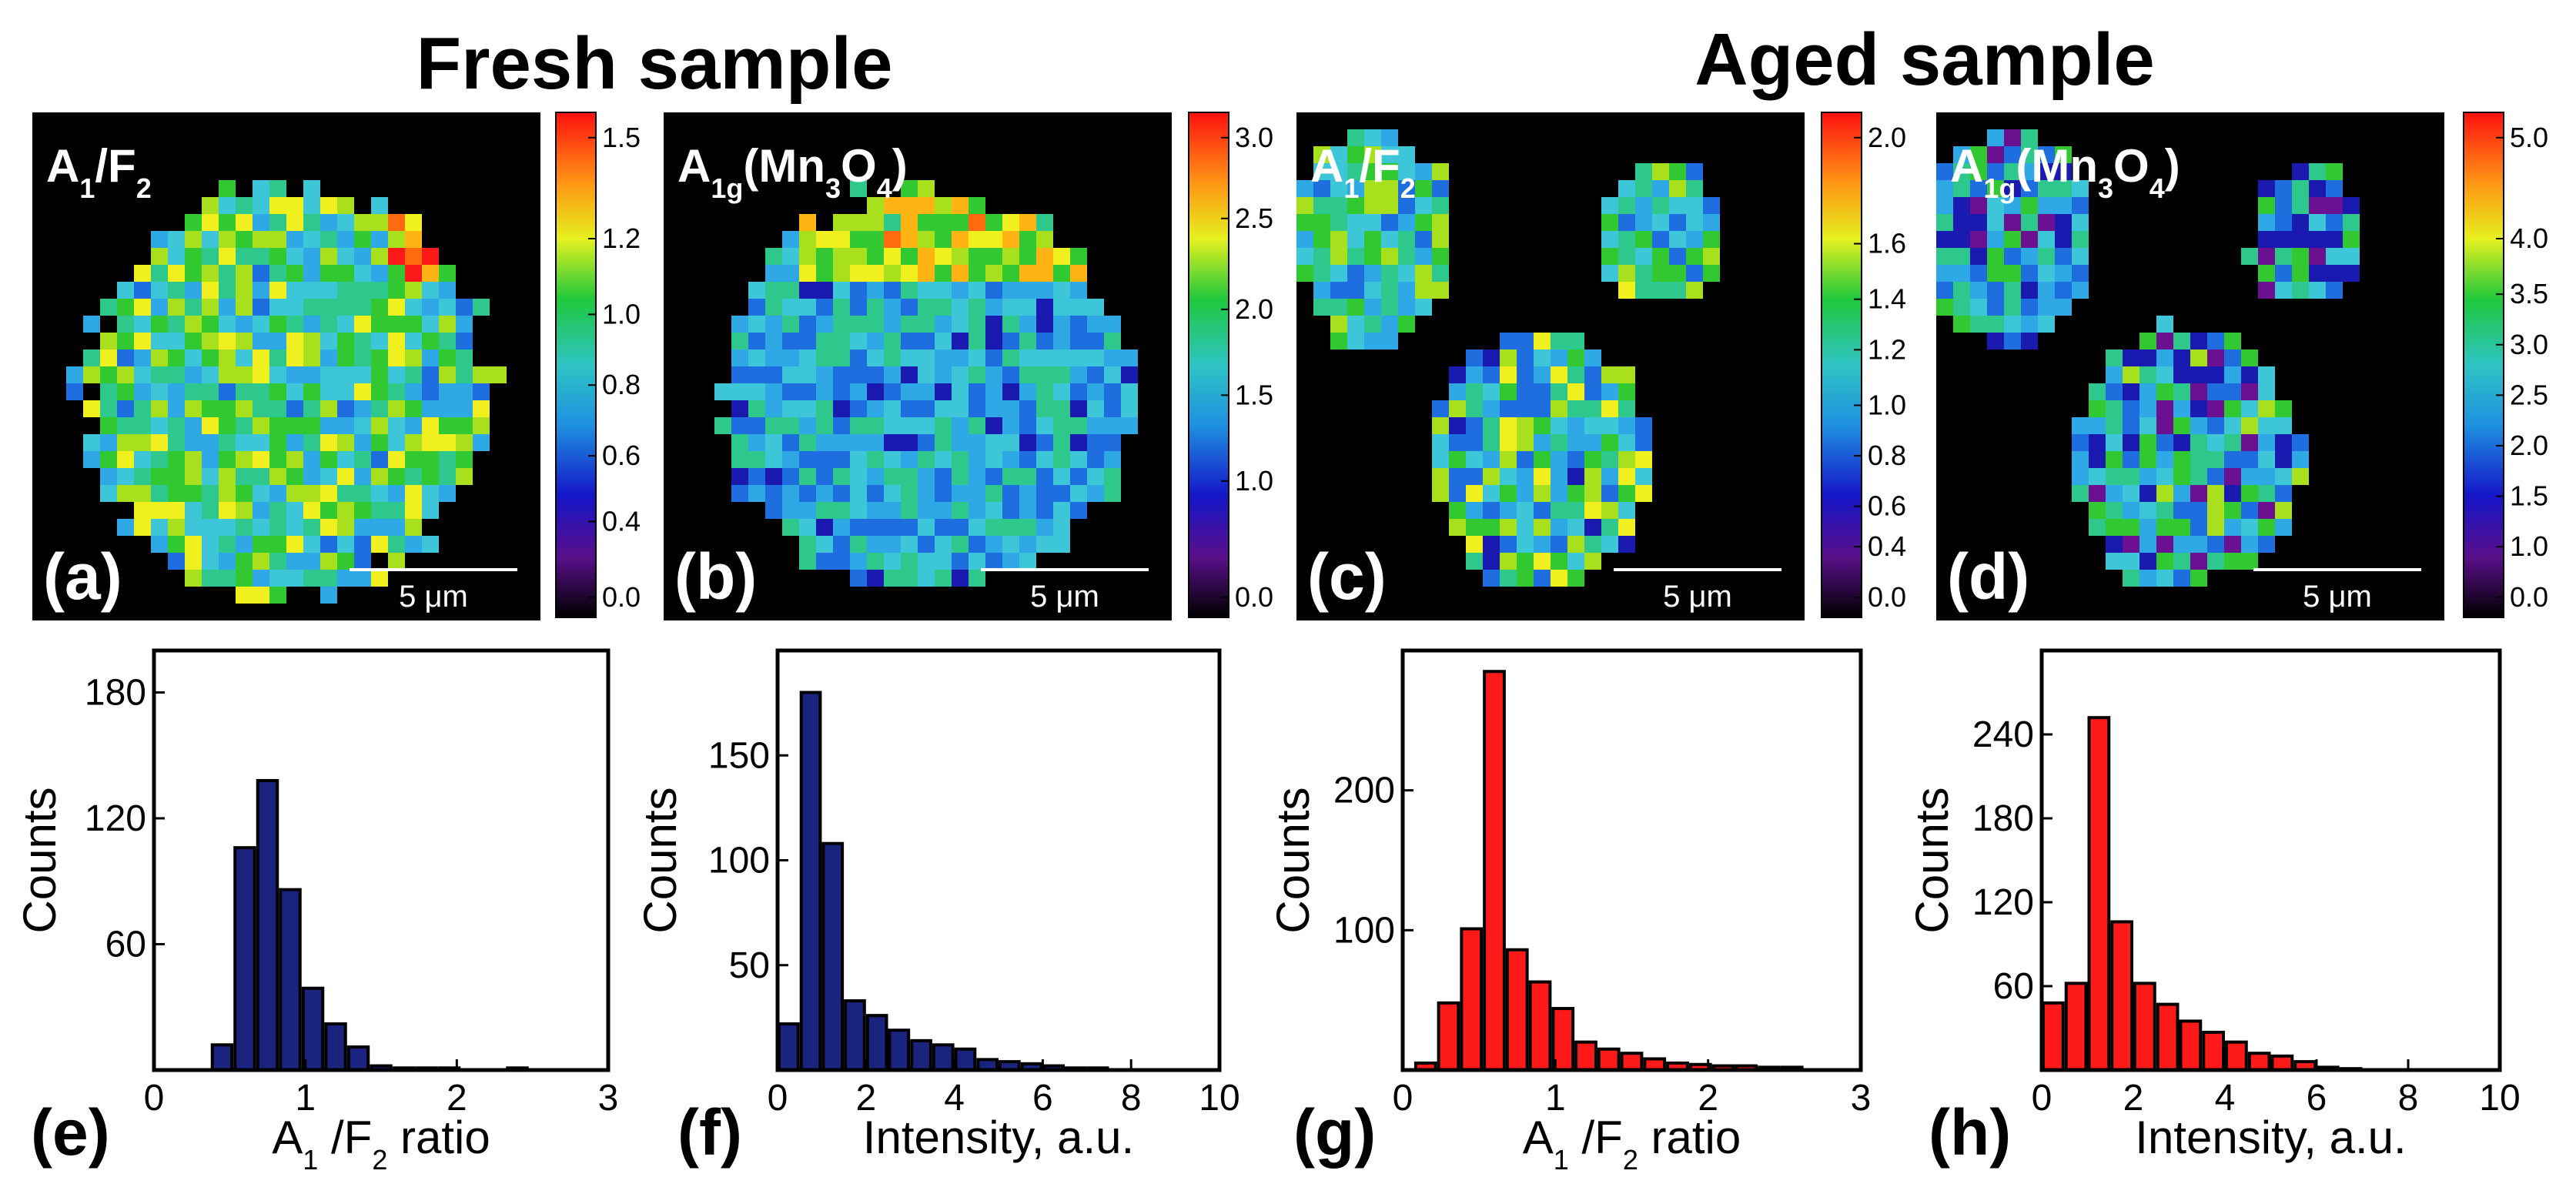 Image resolution: width=2576 pixels, height=1204 pixels. What do you see at coordinates (1569, 912) in the screenshot?
I see `histogram-g: 0 1 2 3 100 200 A1 /F2 ratio Counts (g)` at bounding box center [1569, 912].